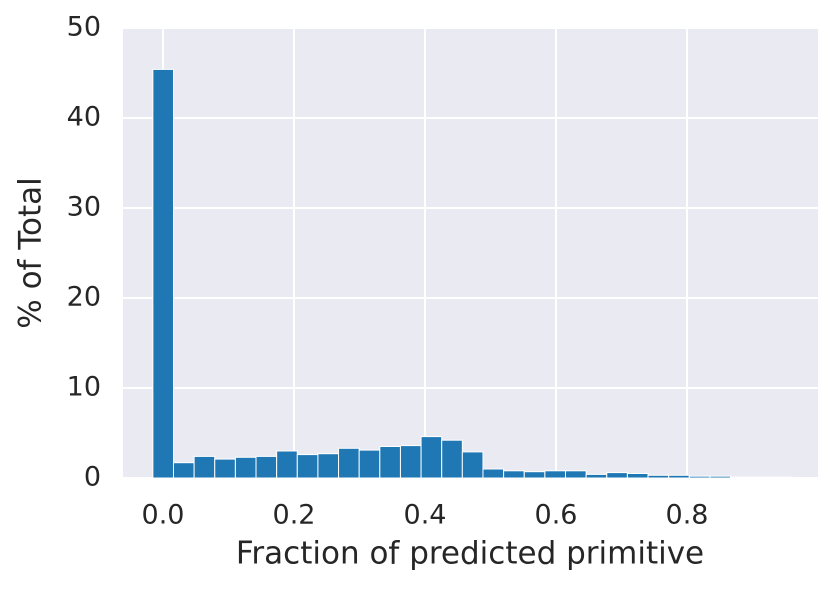 The width and height of the screenshot is (831, 590). What do you see at coordinates (470, 554) in the screenshot?
I see `x-axis-label: Fraction of predicted primitive` at bounding box center [470, 554].